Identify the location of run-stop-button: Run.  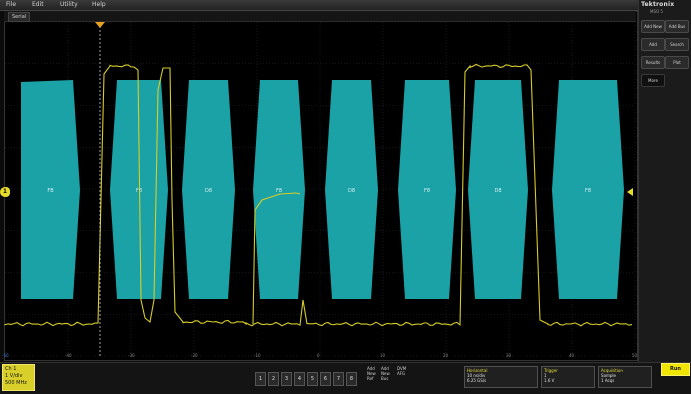
(675, 369).